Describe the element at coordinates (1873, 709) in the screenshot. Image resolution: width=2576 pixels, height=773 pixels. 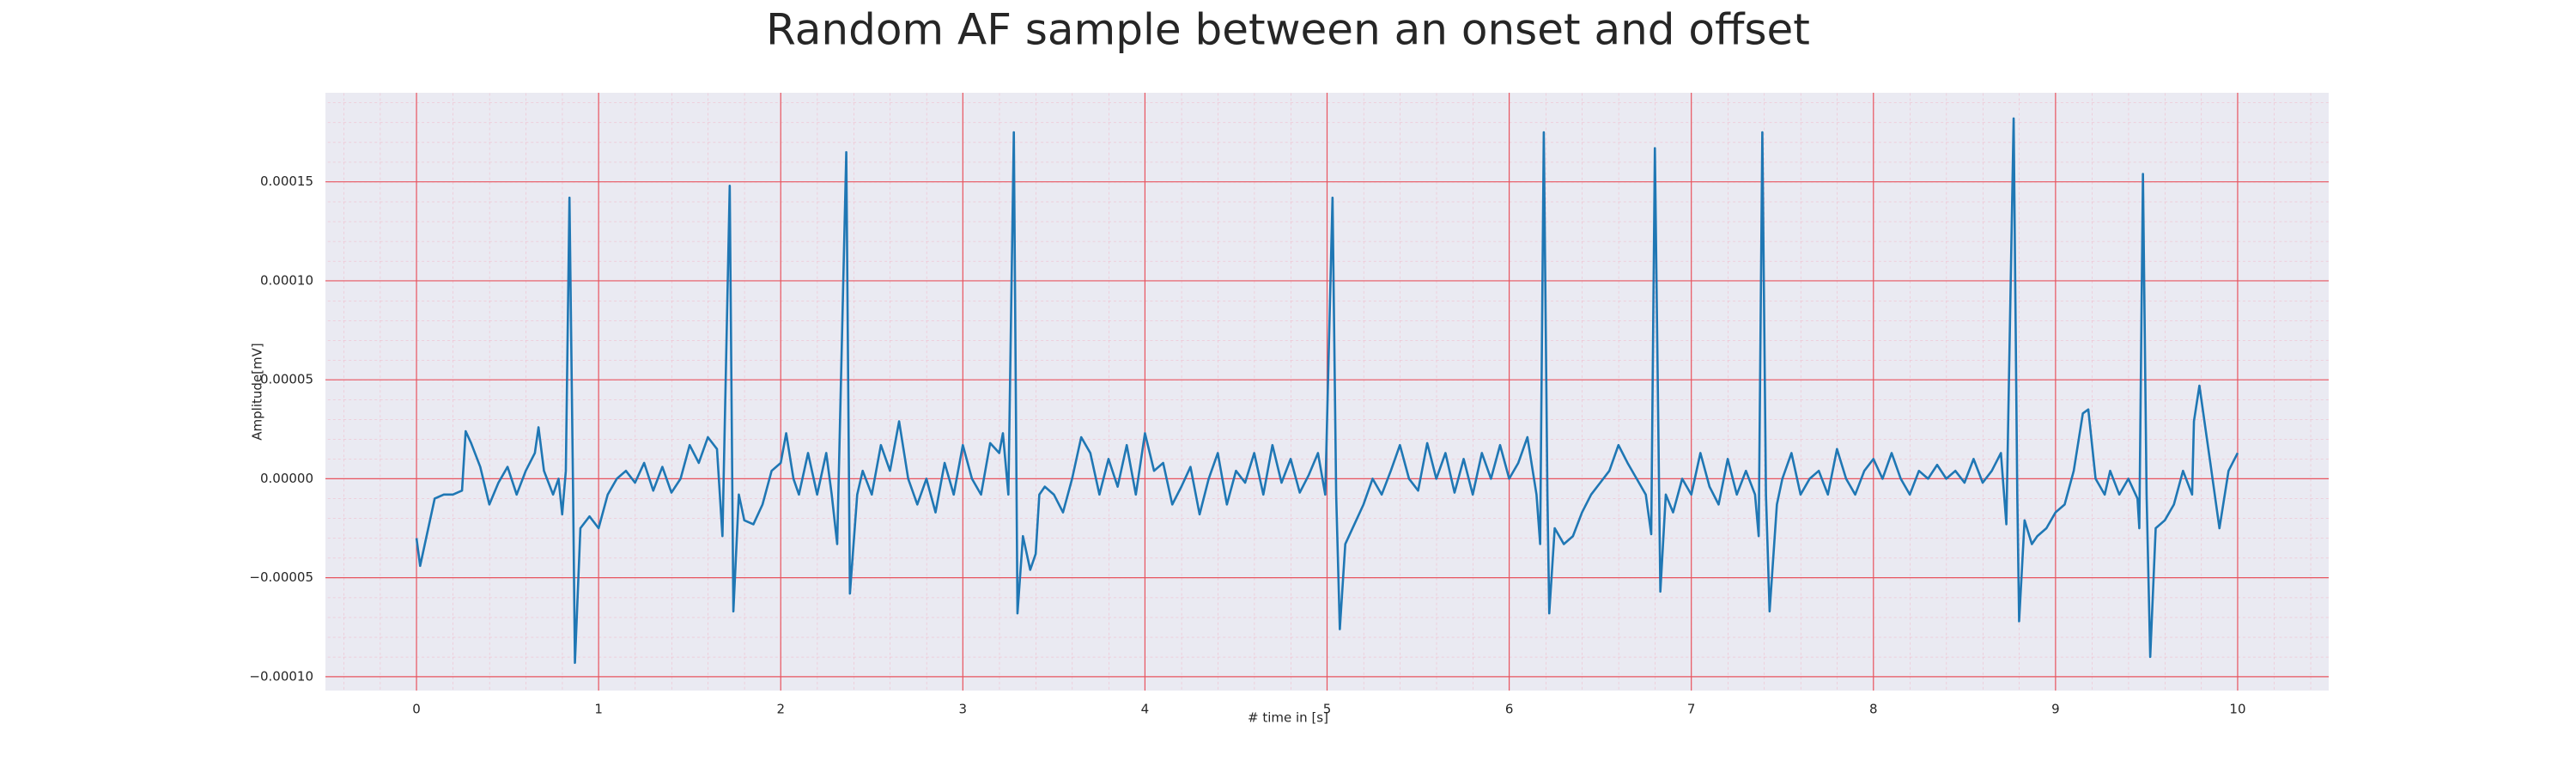
I see `x-tick-label: 8` at that location.